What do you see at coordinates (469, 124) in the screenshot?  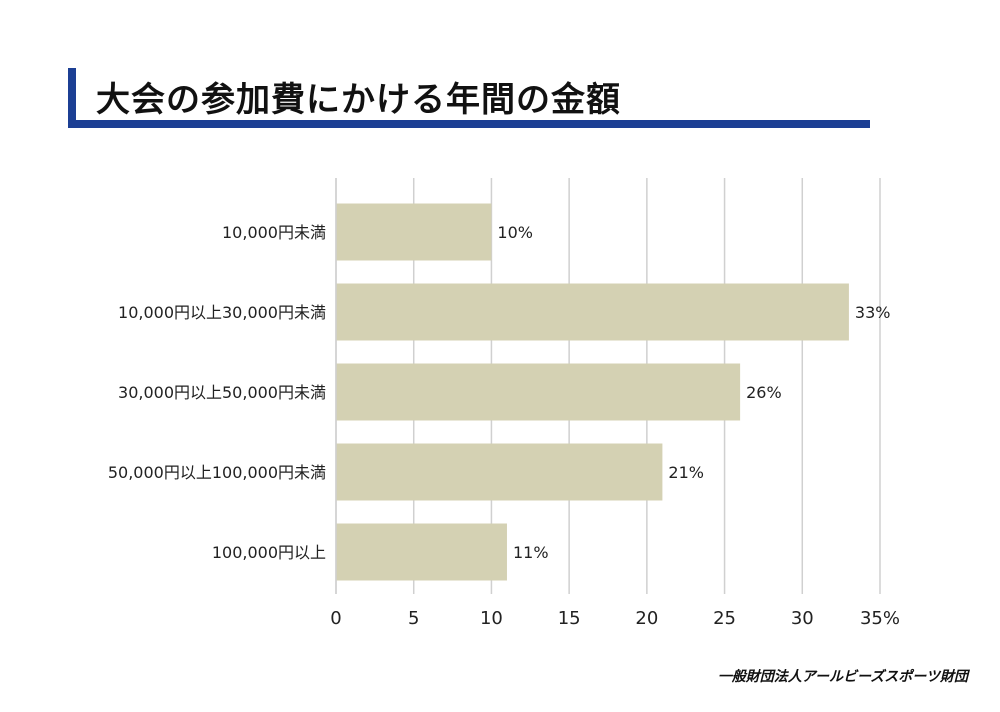 I see `title-underline` at bounding box center [469, 124].